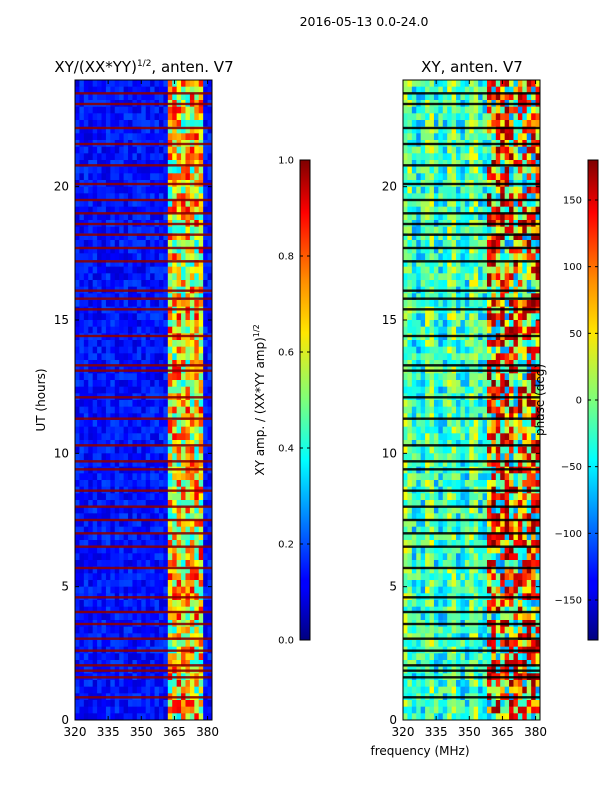 This screenshot has height=800, width=600. What do you see at coordinates (141, 732) in the screenshot?
I see `x-tick-label: 350` at bounding box center [141, 732].